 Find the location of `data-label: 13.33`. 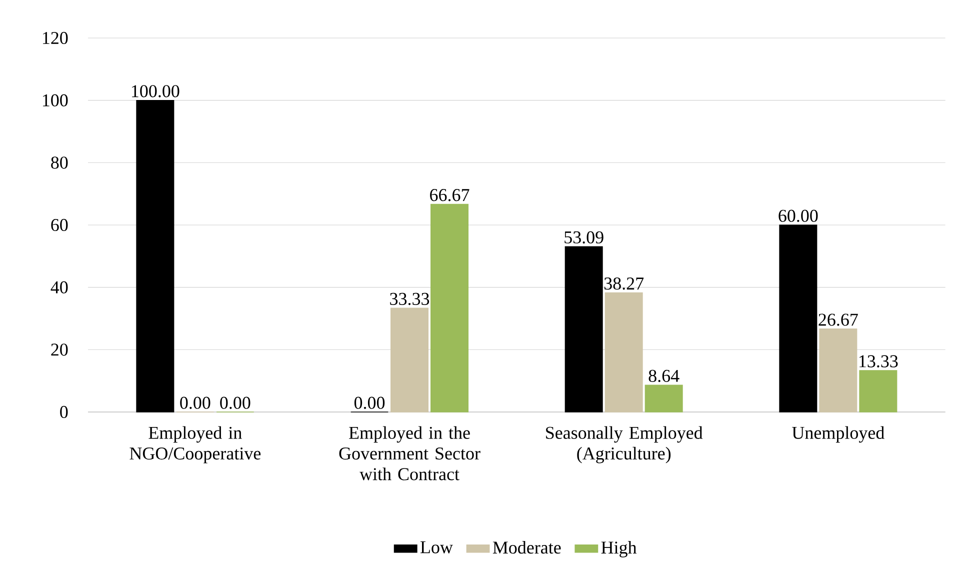

data-label: 13.33 is located at coordinates (879, 361).